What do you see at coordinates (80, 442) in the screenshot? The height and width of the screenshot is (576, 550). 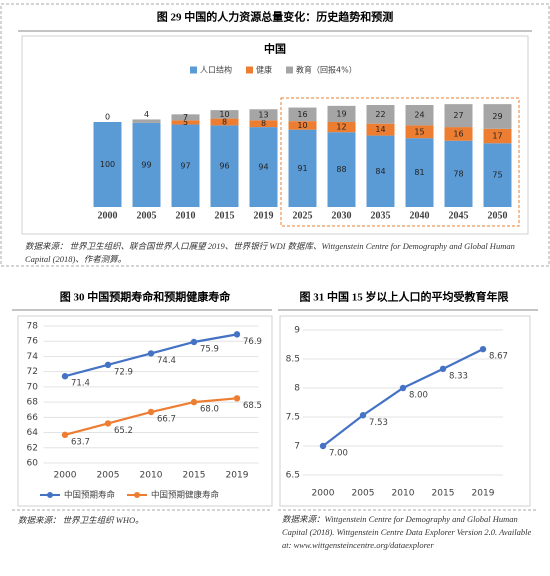 I see `data-label: 63.7` at bounding box center [80, 442].